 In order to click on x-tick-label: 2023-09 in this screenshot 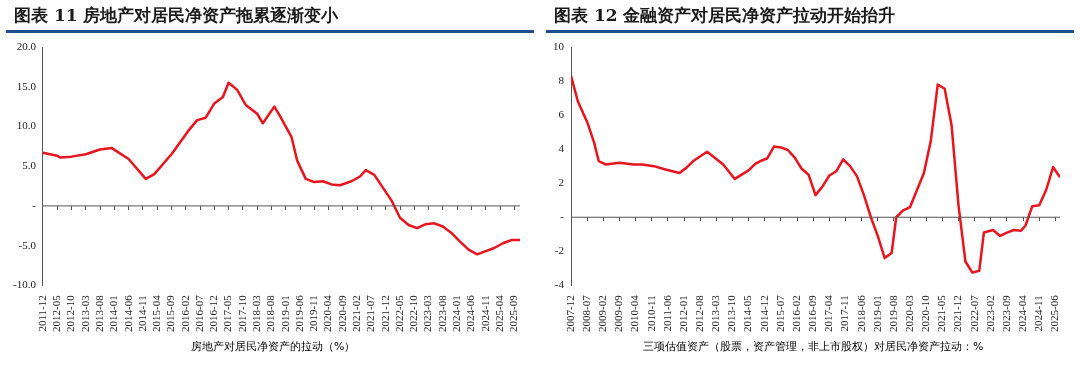, I will do `click(1005, 313)`.